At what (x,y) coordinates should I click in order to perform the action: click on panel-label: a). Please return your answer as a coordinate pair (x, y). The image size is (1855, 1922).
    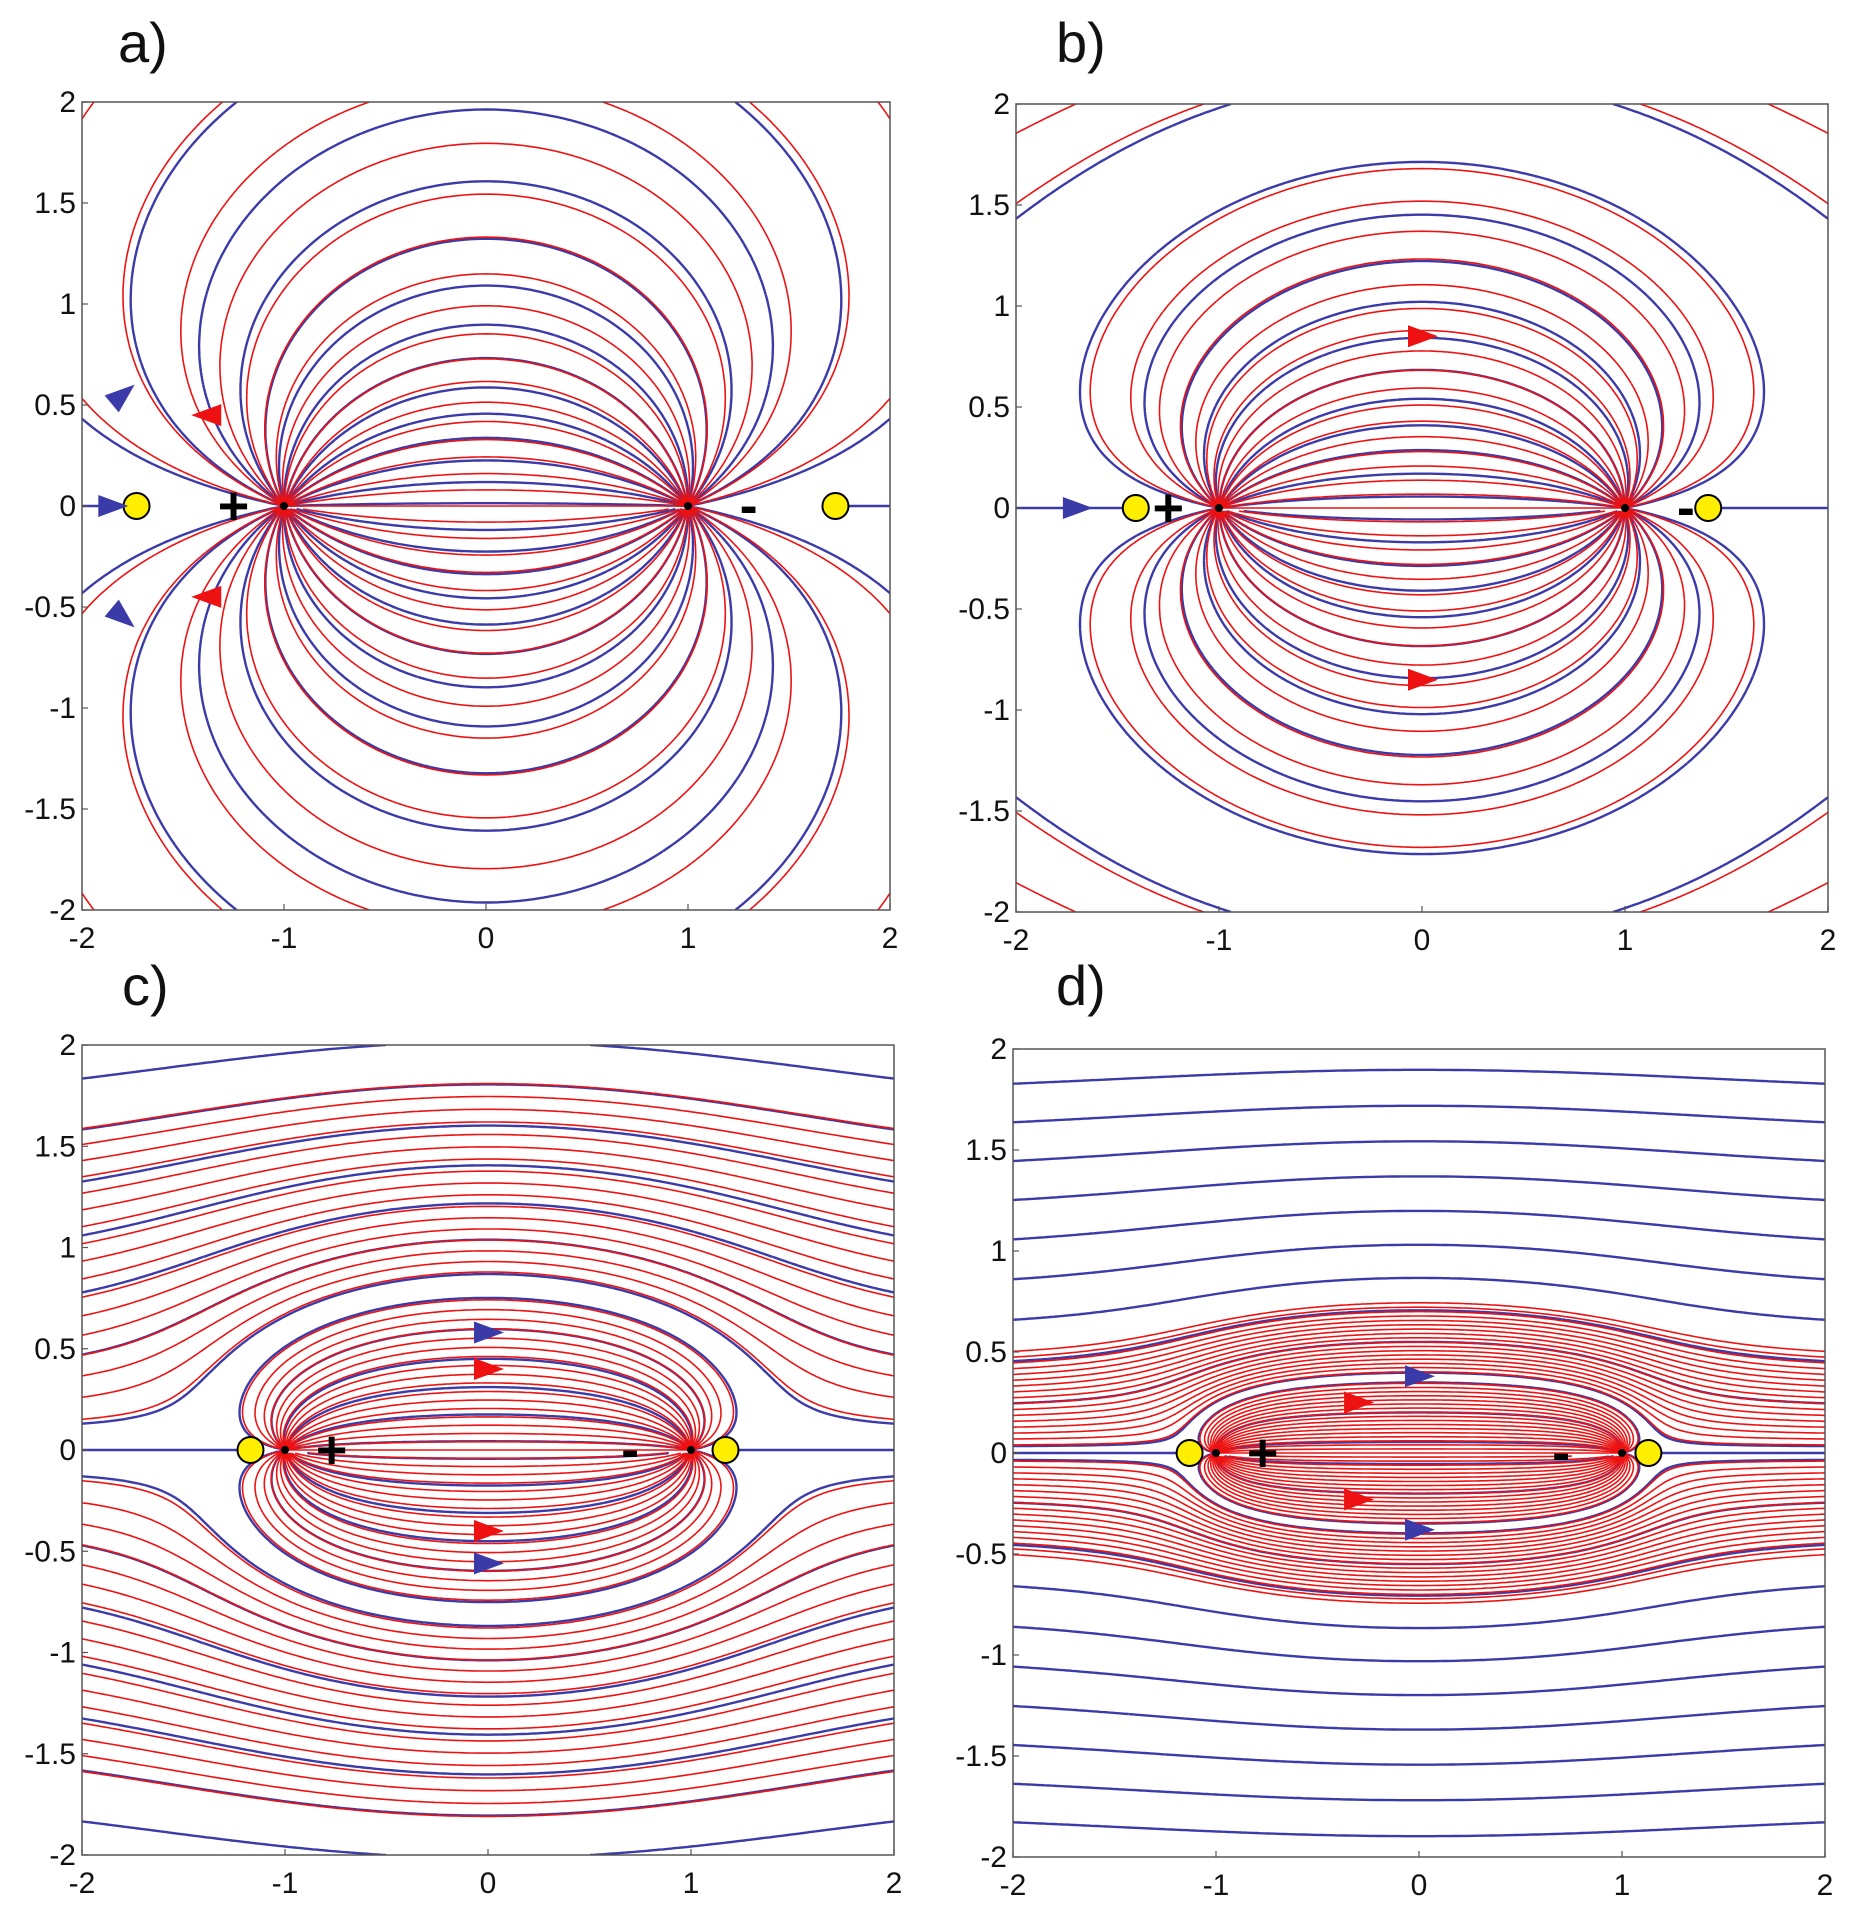
    Looking at the image, I should click on (143, 42).